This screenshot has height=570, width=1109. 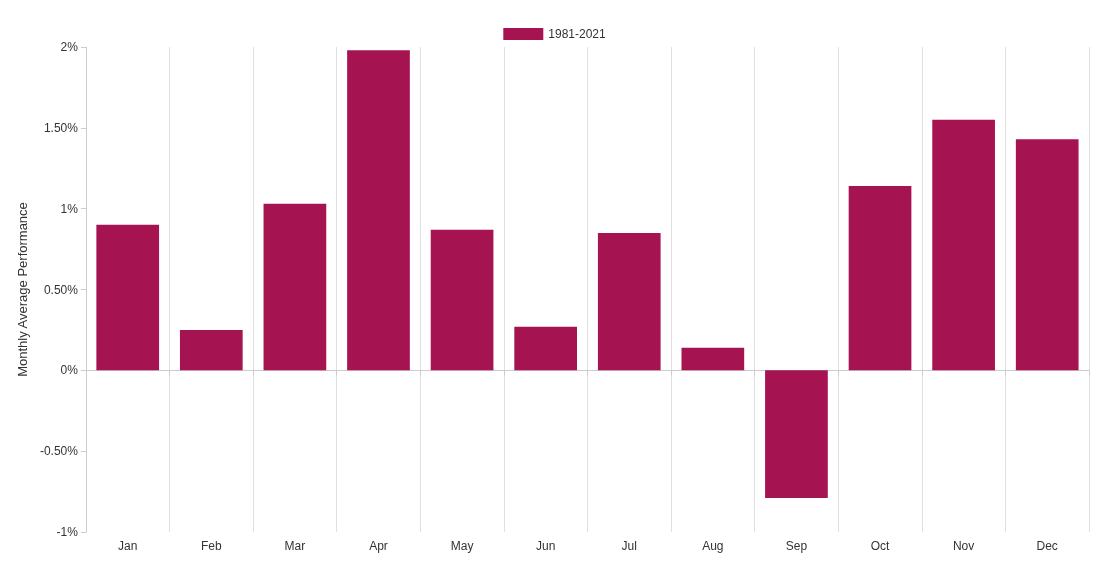 I want to click on x-tick-label: Jul, so click(x=629, y=546).